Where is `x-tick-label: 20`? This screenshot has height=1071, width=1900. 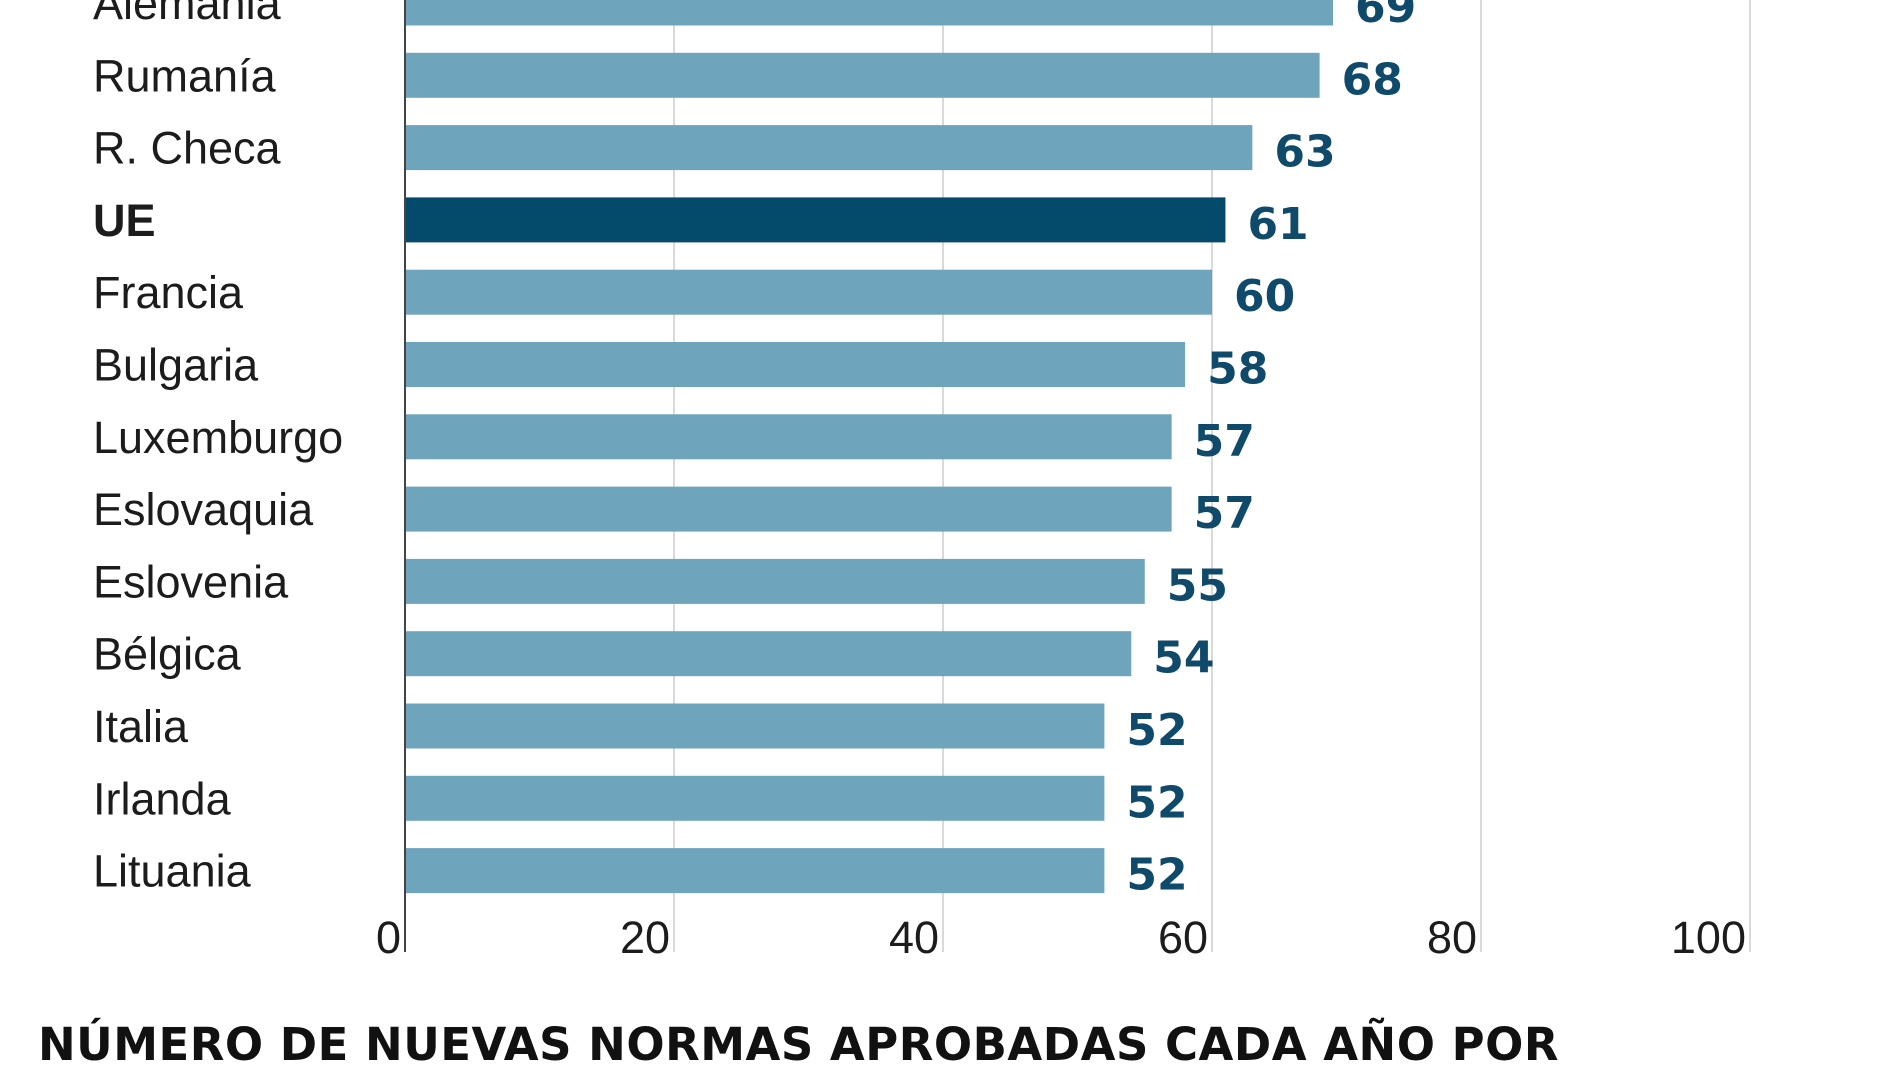 x-tick-label: 20 is located at coordinates (645, 937).